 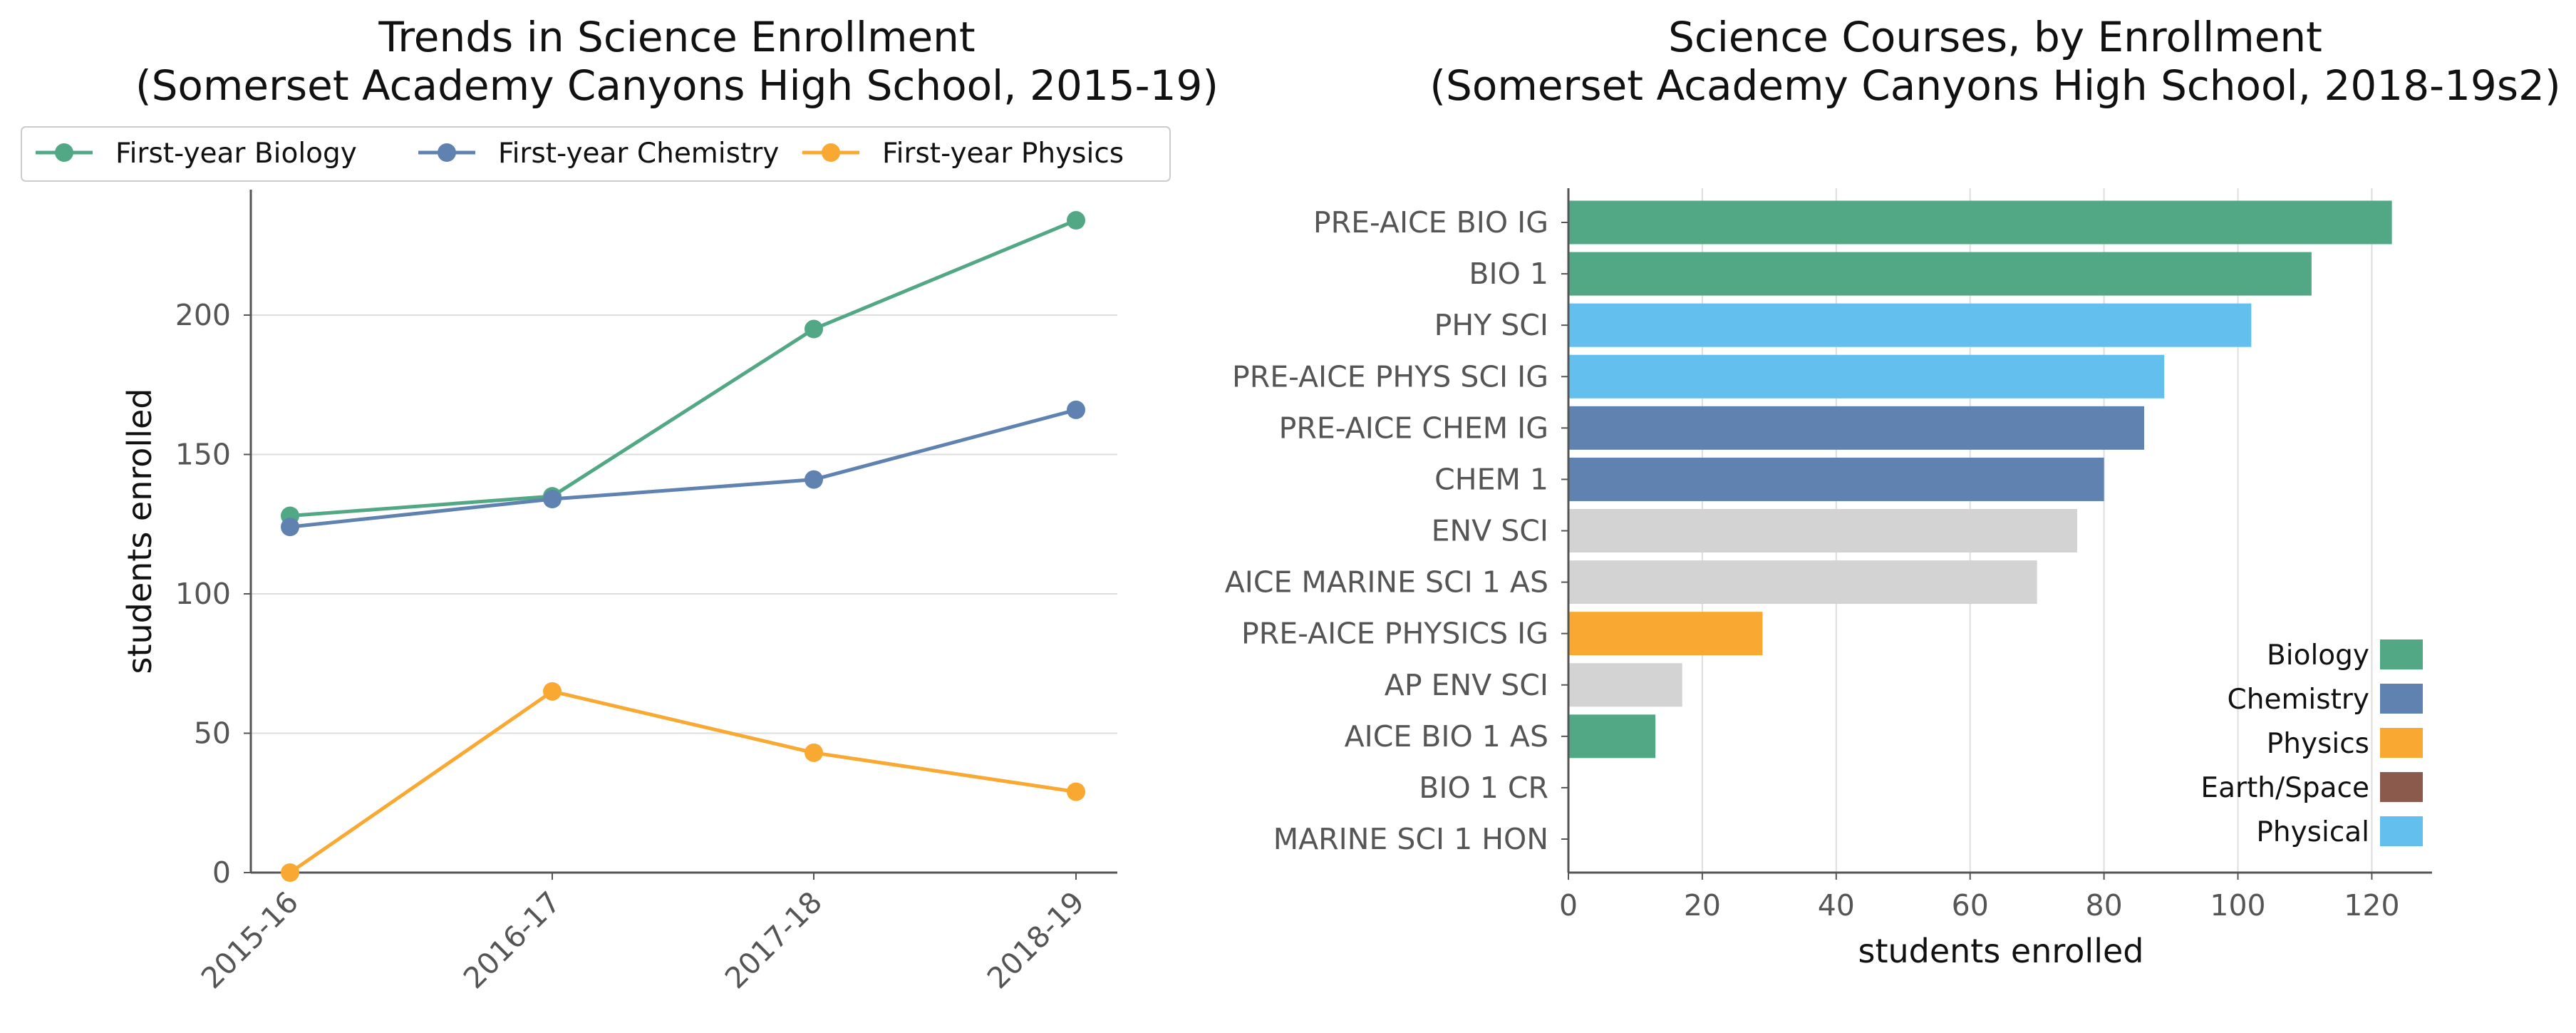 What do you see at coordinates (1491, 325) in the screenshot?
I see `category-label-phy-sci: PHY SCI` at bounding box center [1491, 325].